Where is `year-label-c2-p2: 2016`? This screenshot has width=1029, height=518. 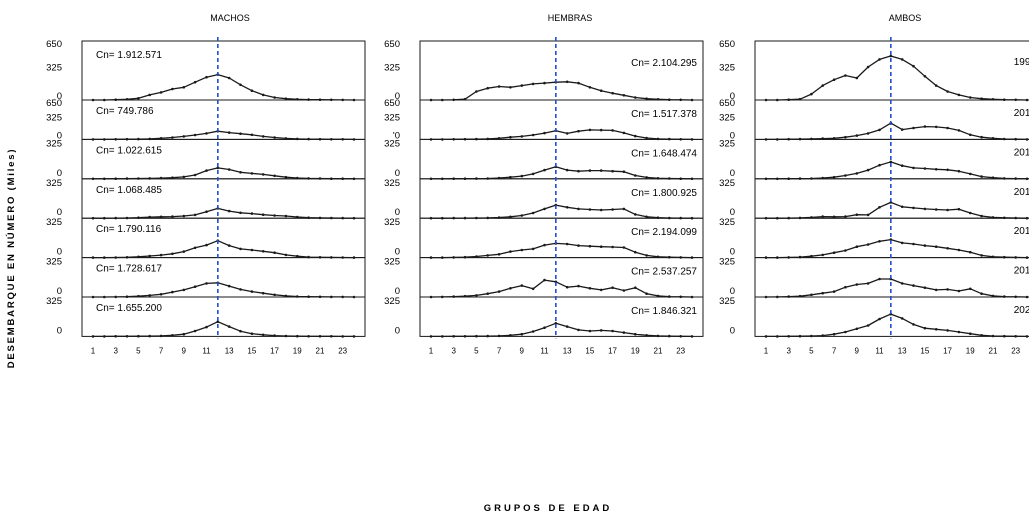
year-label-c2-p2: 2016 is located at coordinates (1021, 152).